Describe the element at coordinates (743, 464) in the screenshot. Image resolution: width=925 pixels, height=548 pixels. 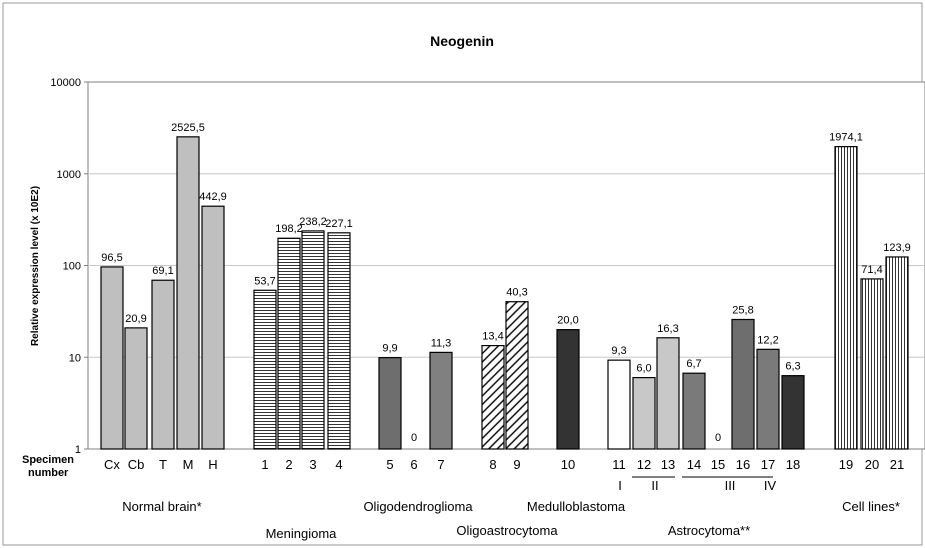
I see `x-tick-label-16: 16` at that location.